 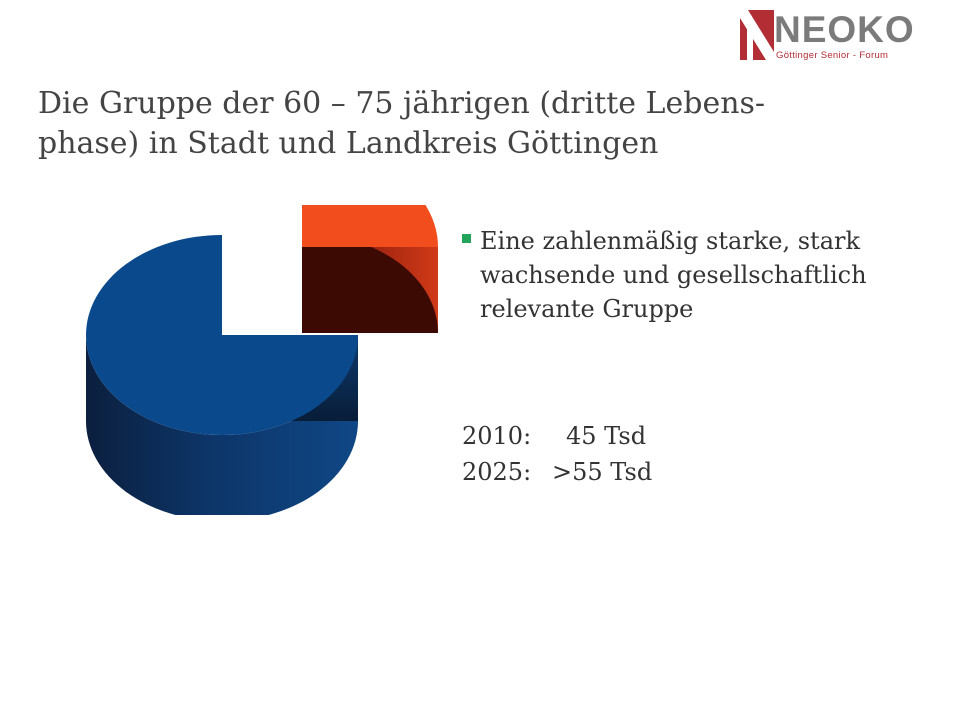 What do you see at coordinates (844, 29) in the screenshot?
I see `logo-name: NEOKO` at bounding box center [844, 29].